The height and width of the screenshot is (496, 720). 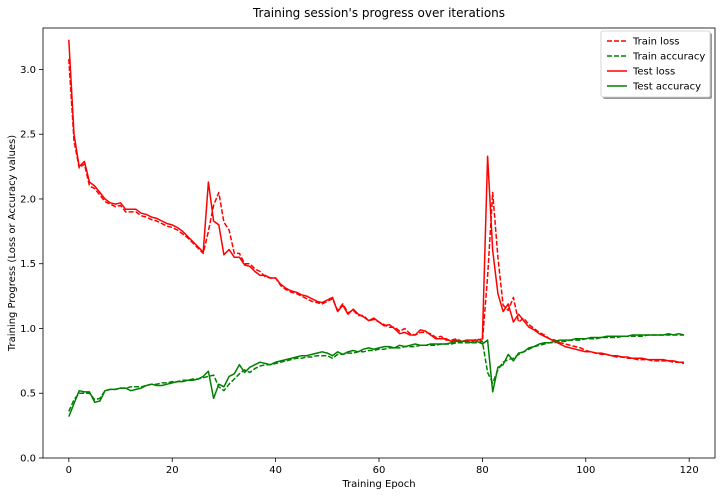 What do you see at coordinates (28, 329) in the screenshot?
I see `y-tick-label: 1.0` at bounding box center [28, 329].